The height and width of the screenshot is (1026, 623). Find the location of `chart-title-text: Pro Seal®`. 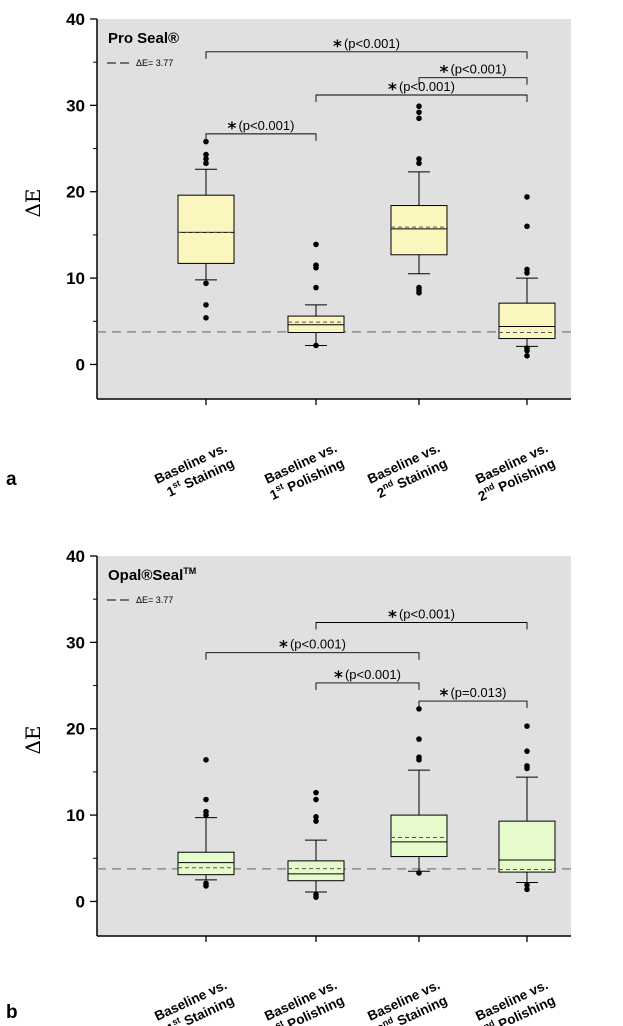

chart-title-text: Pro Seal® is located at coordinates (143, 38).